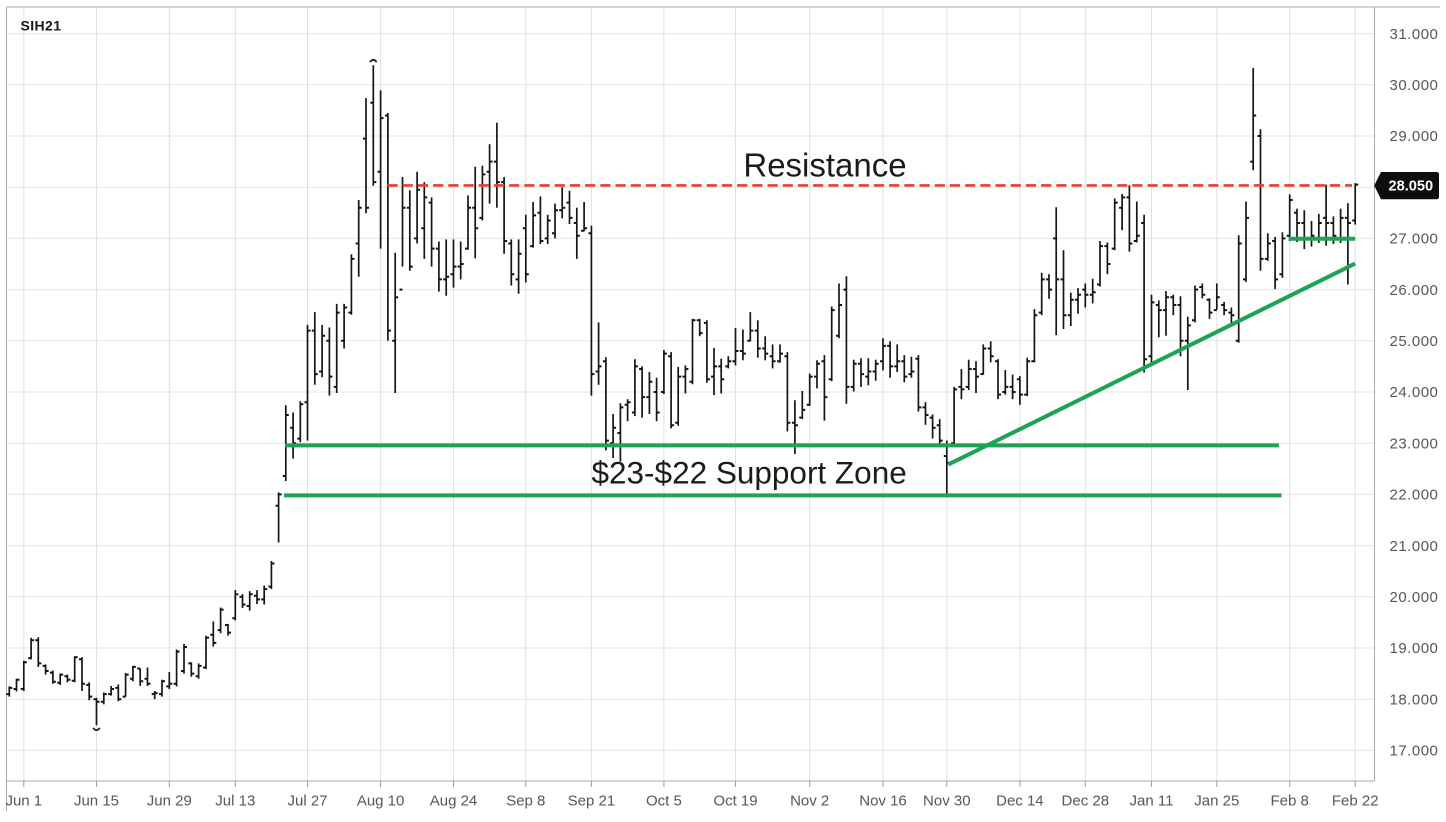 The image size is (1446, 822). I want to click on svg-text: Nov 30, so click(947, 801).